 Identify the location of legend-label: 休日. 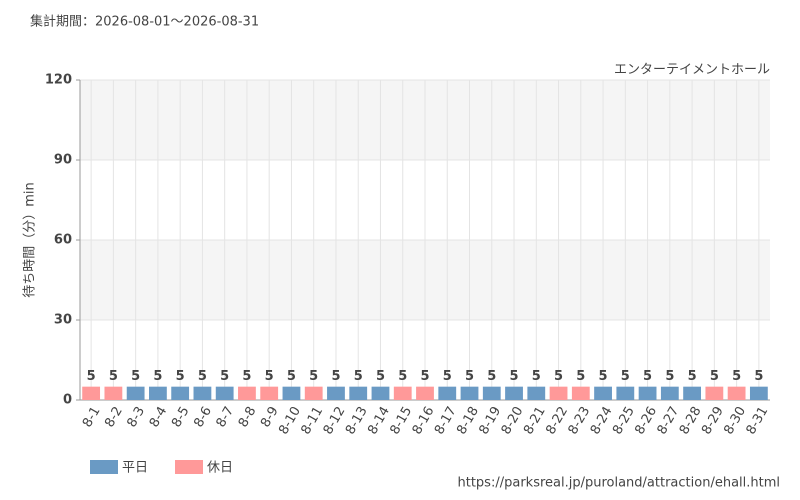
(220, 468).